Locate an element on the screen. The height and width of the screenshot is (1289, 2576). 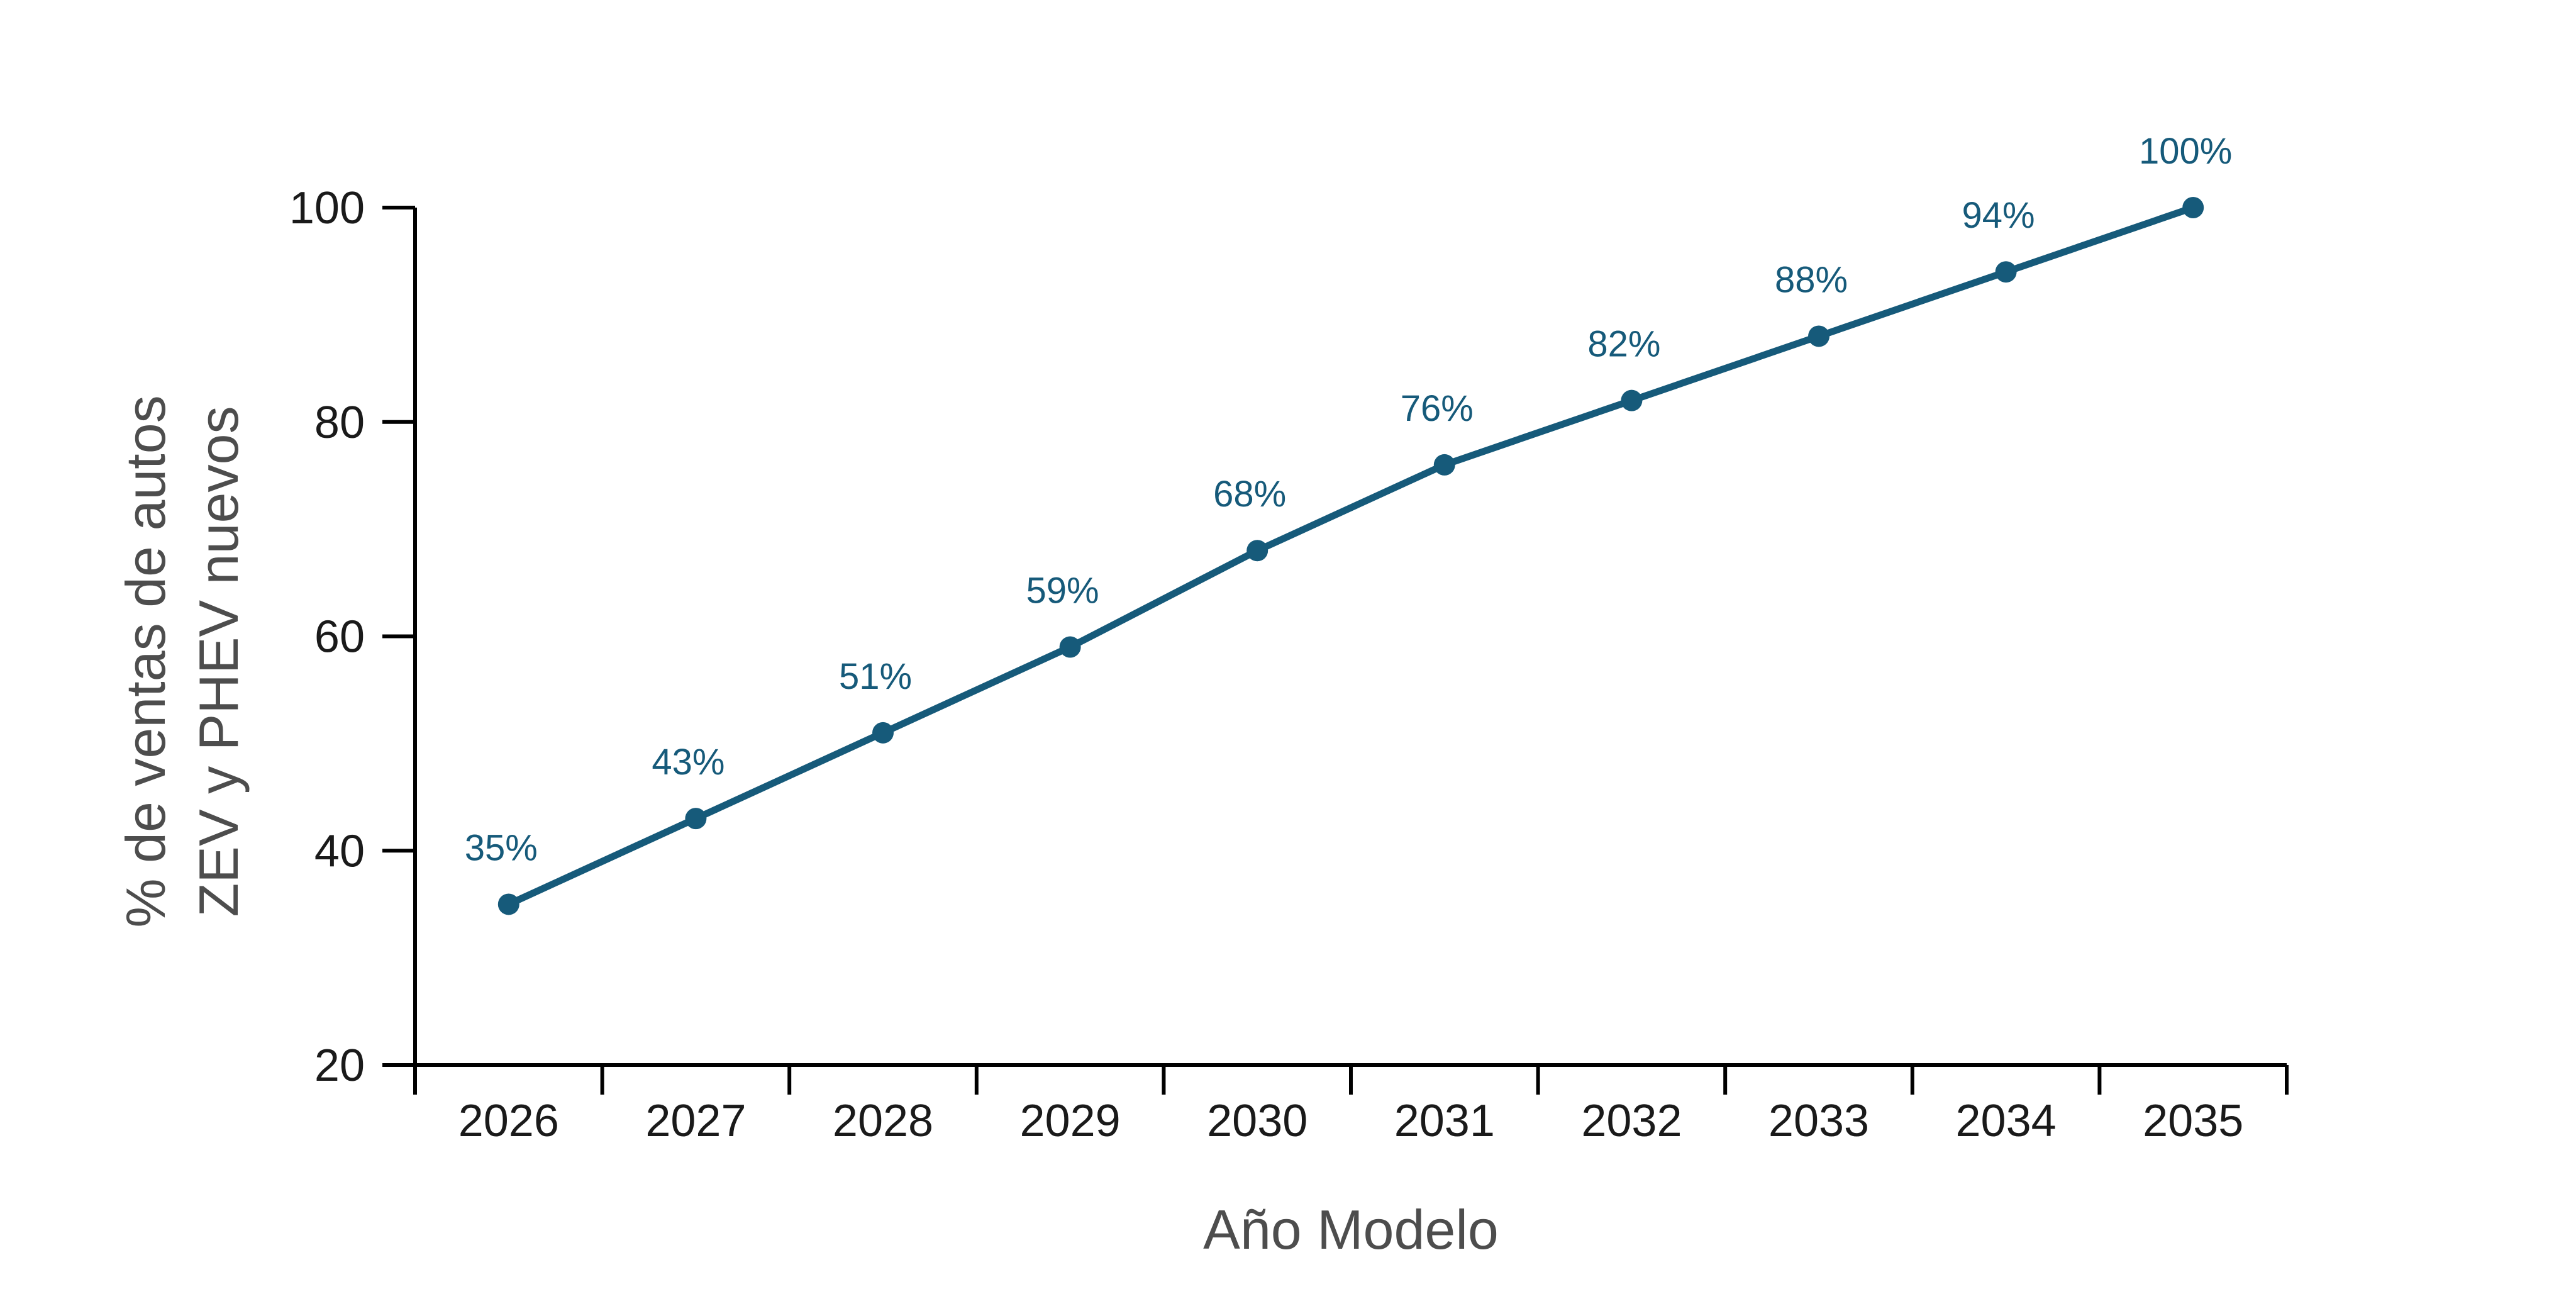
y-tick-label: 60 is located at coordinates (339, 637).